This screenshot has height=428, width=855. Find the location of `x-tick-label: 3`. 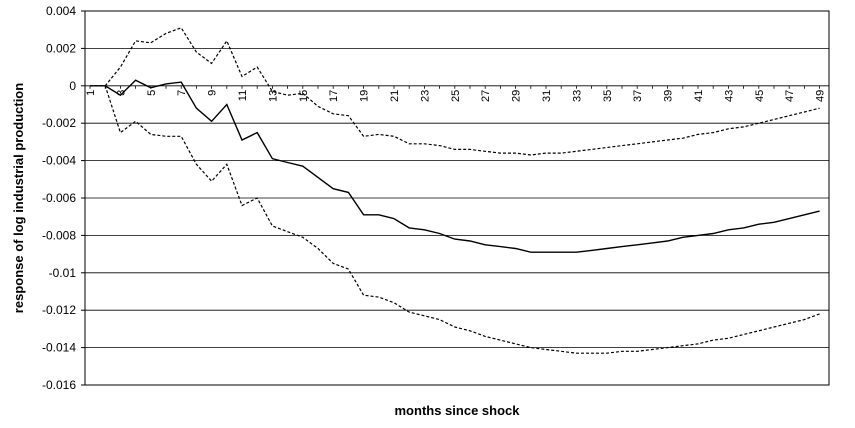

x-tick-label: 3 is located at coordinates (121, 93).